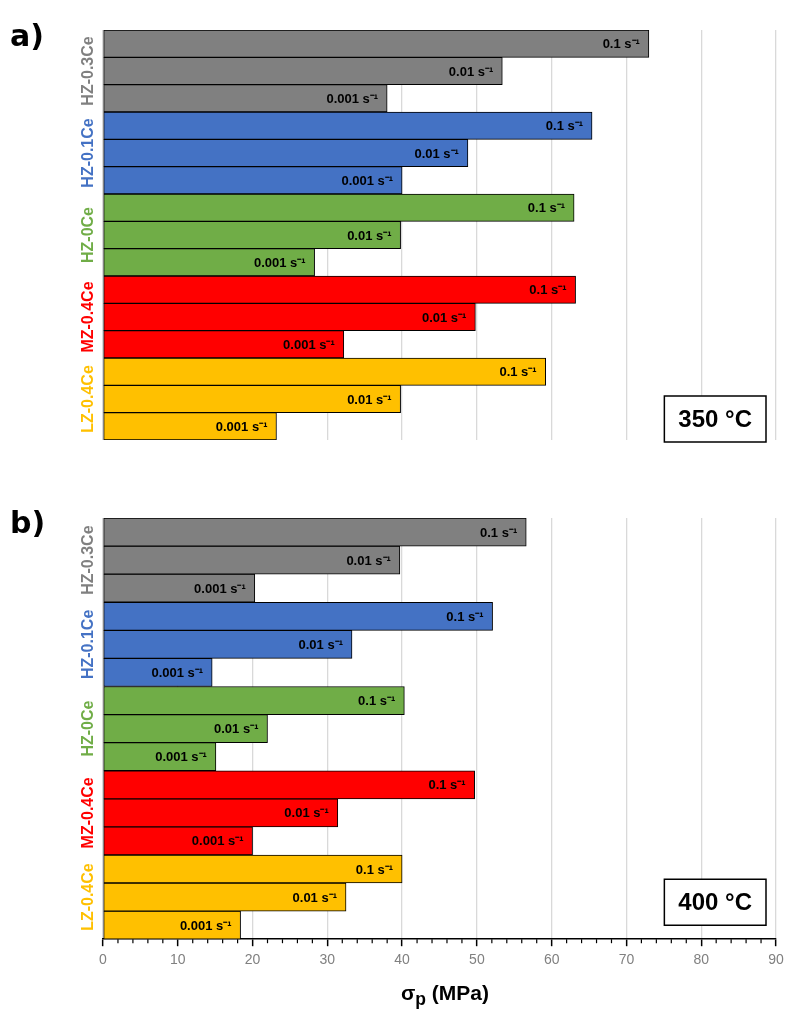 The image size is (794, 1028). Describe the element at coordinates (402, 959) in the screenshot. I see `x-tick-label: 40` at that location.